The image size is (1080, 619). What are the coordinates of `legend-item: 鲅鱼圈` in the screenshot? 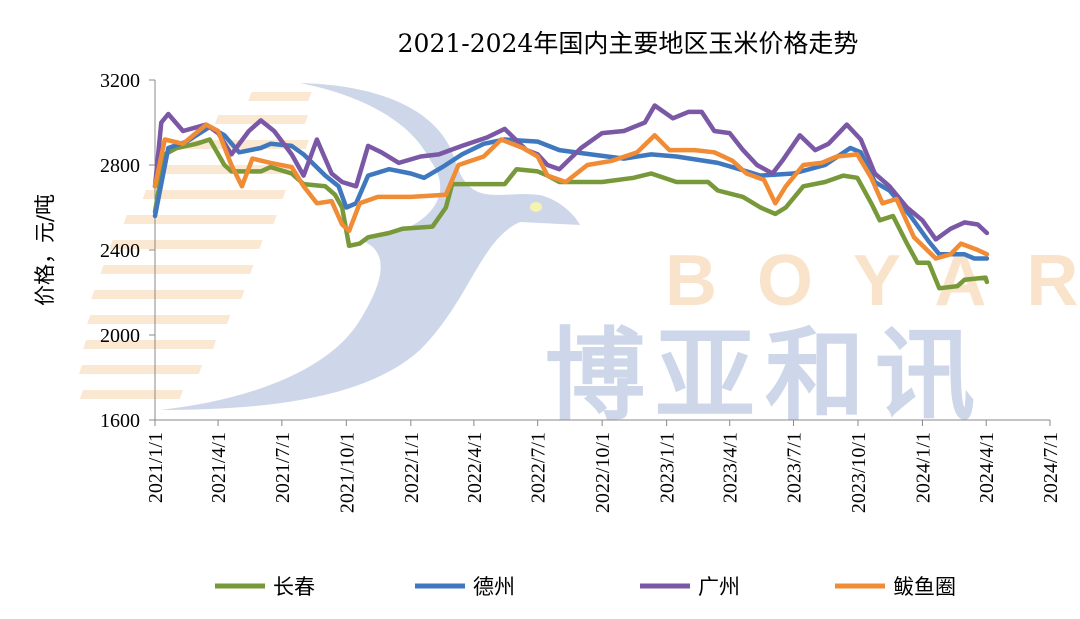 It's located at (895, 587).